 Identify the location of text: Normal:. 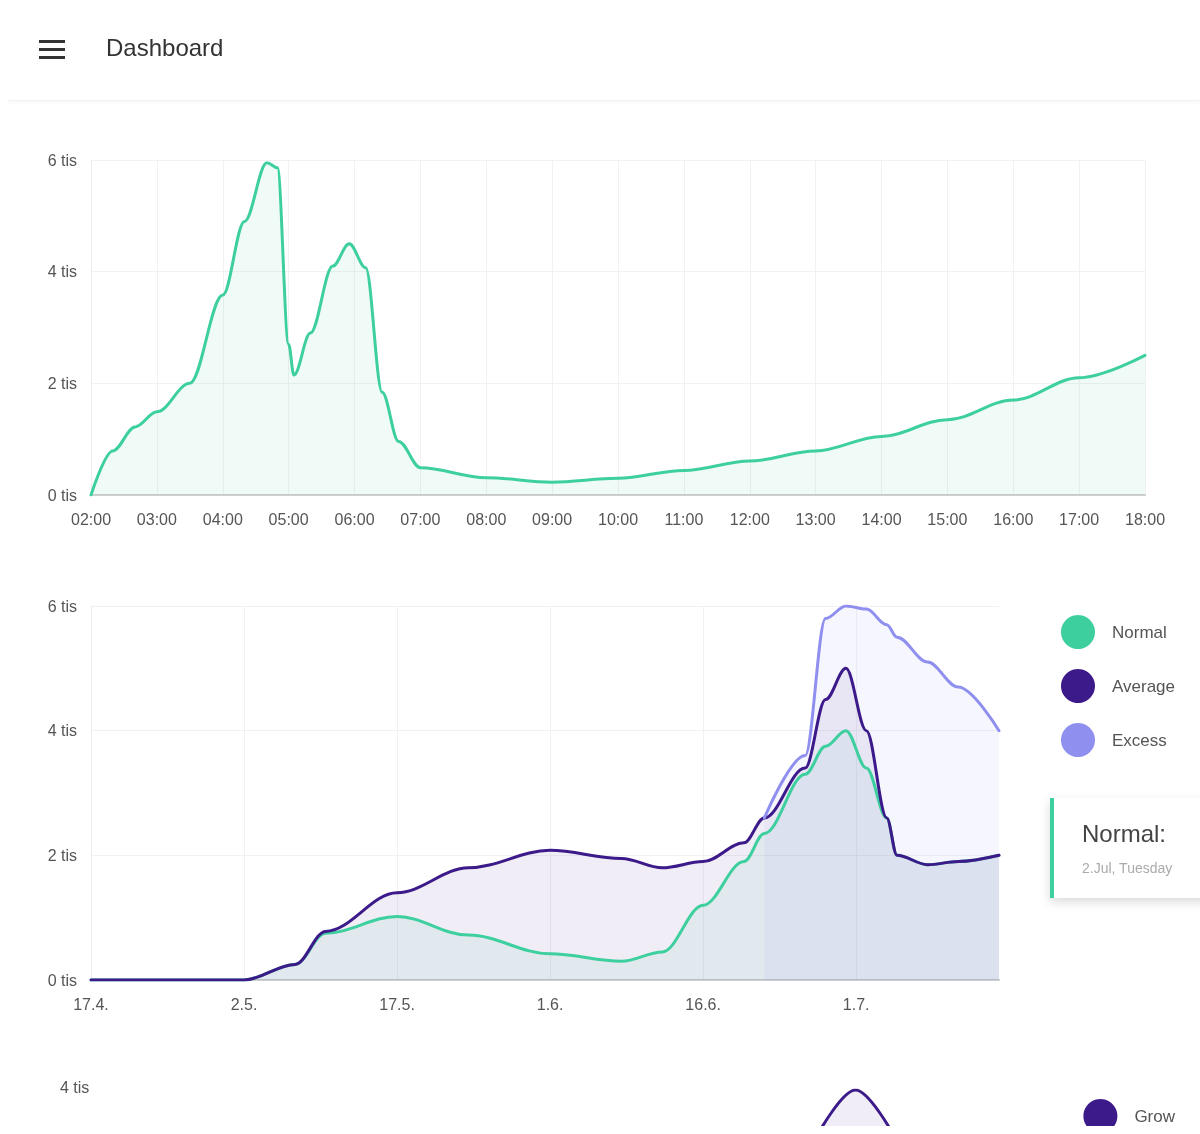
(1124, 834).